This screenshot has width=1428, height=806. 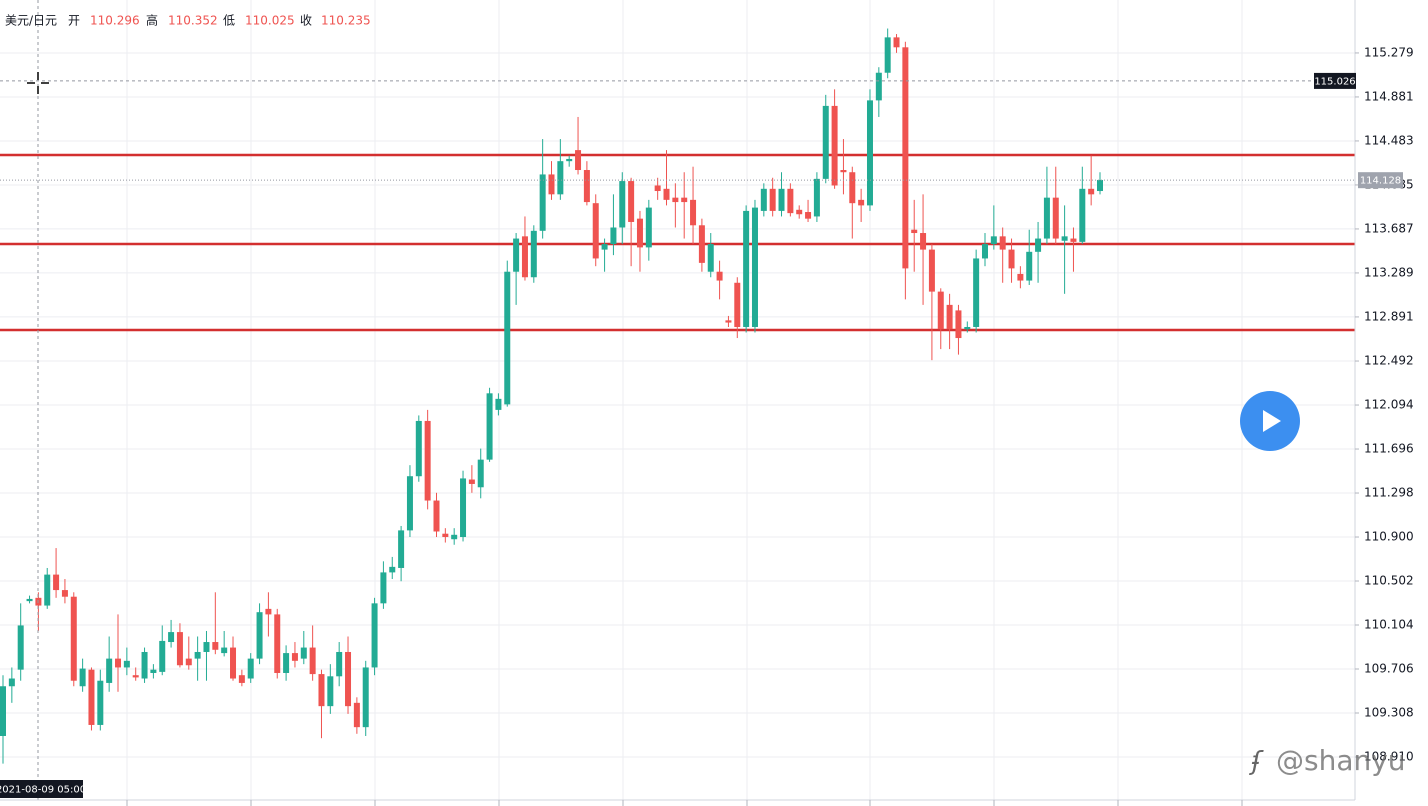 I want to click on time-axis-ticks, so click(x=684, y=803).